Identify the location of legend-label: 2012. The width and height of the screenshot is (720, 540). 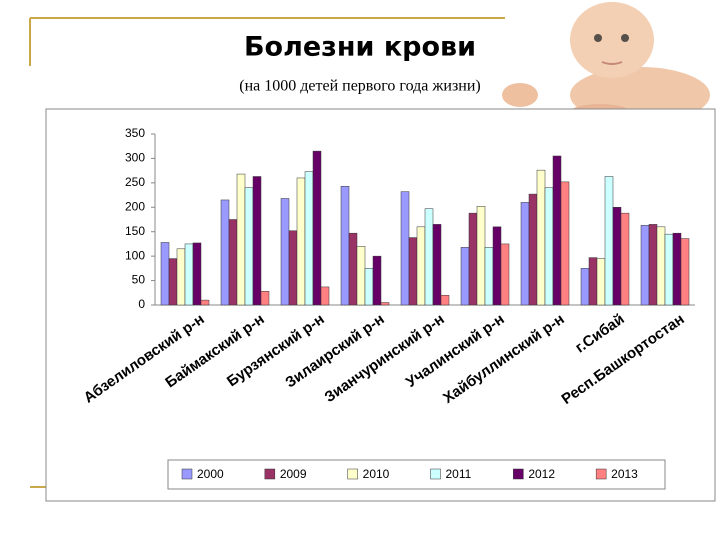
(541, 474).